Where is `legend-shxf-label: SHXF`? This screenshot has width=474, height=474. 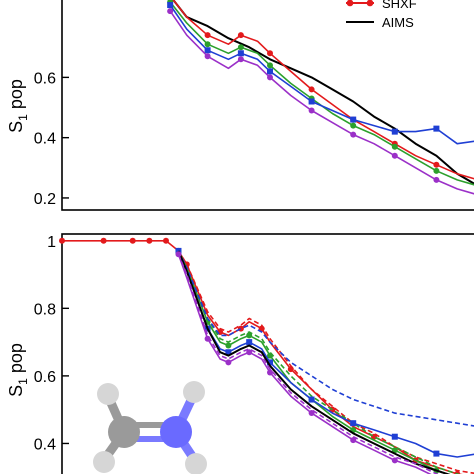
legend-shxf-label: SHXF is located at coordinates (399, 5).